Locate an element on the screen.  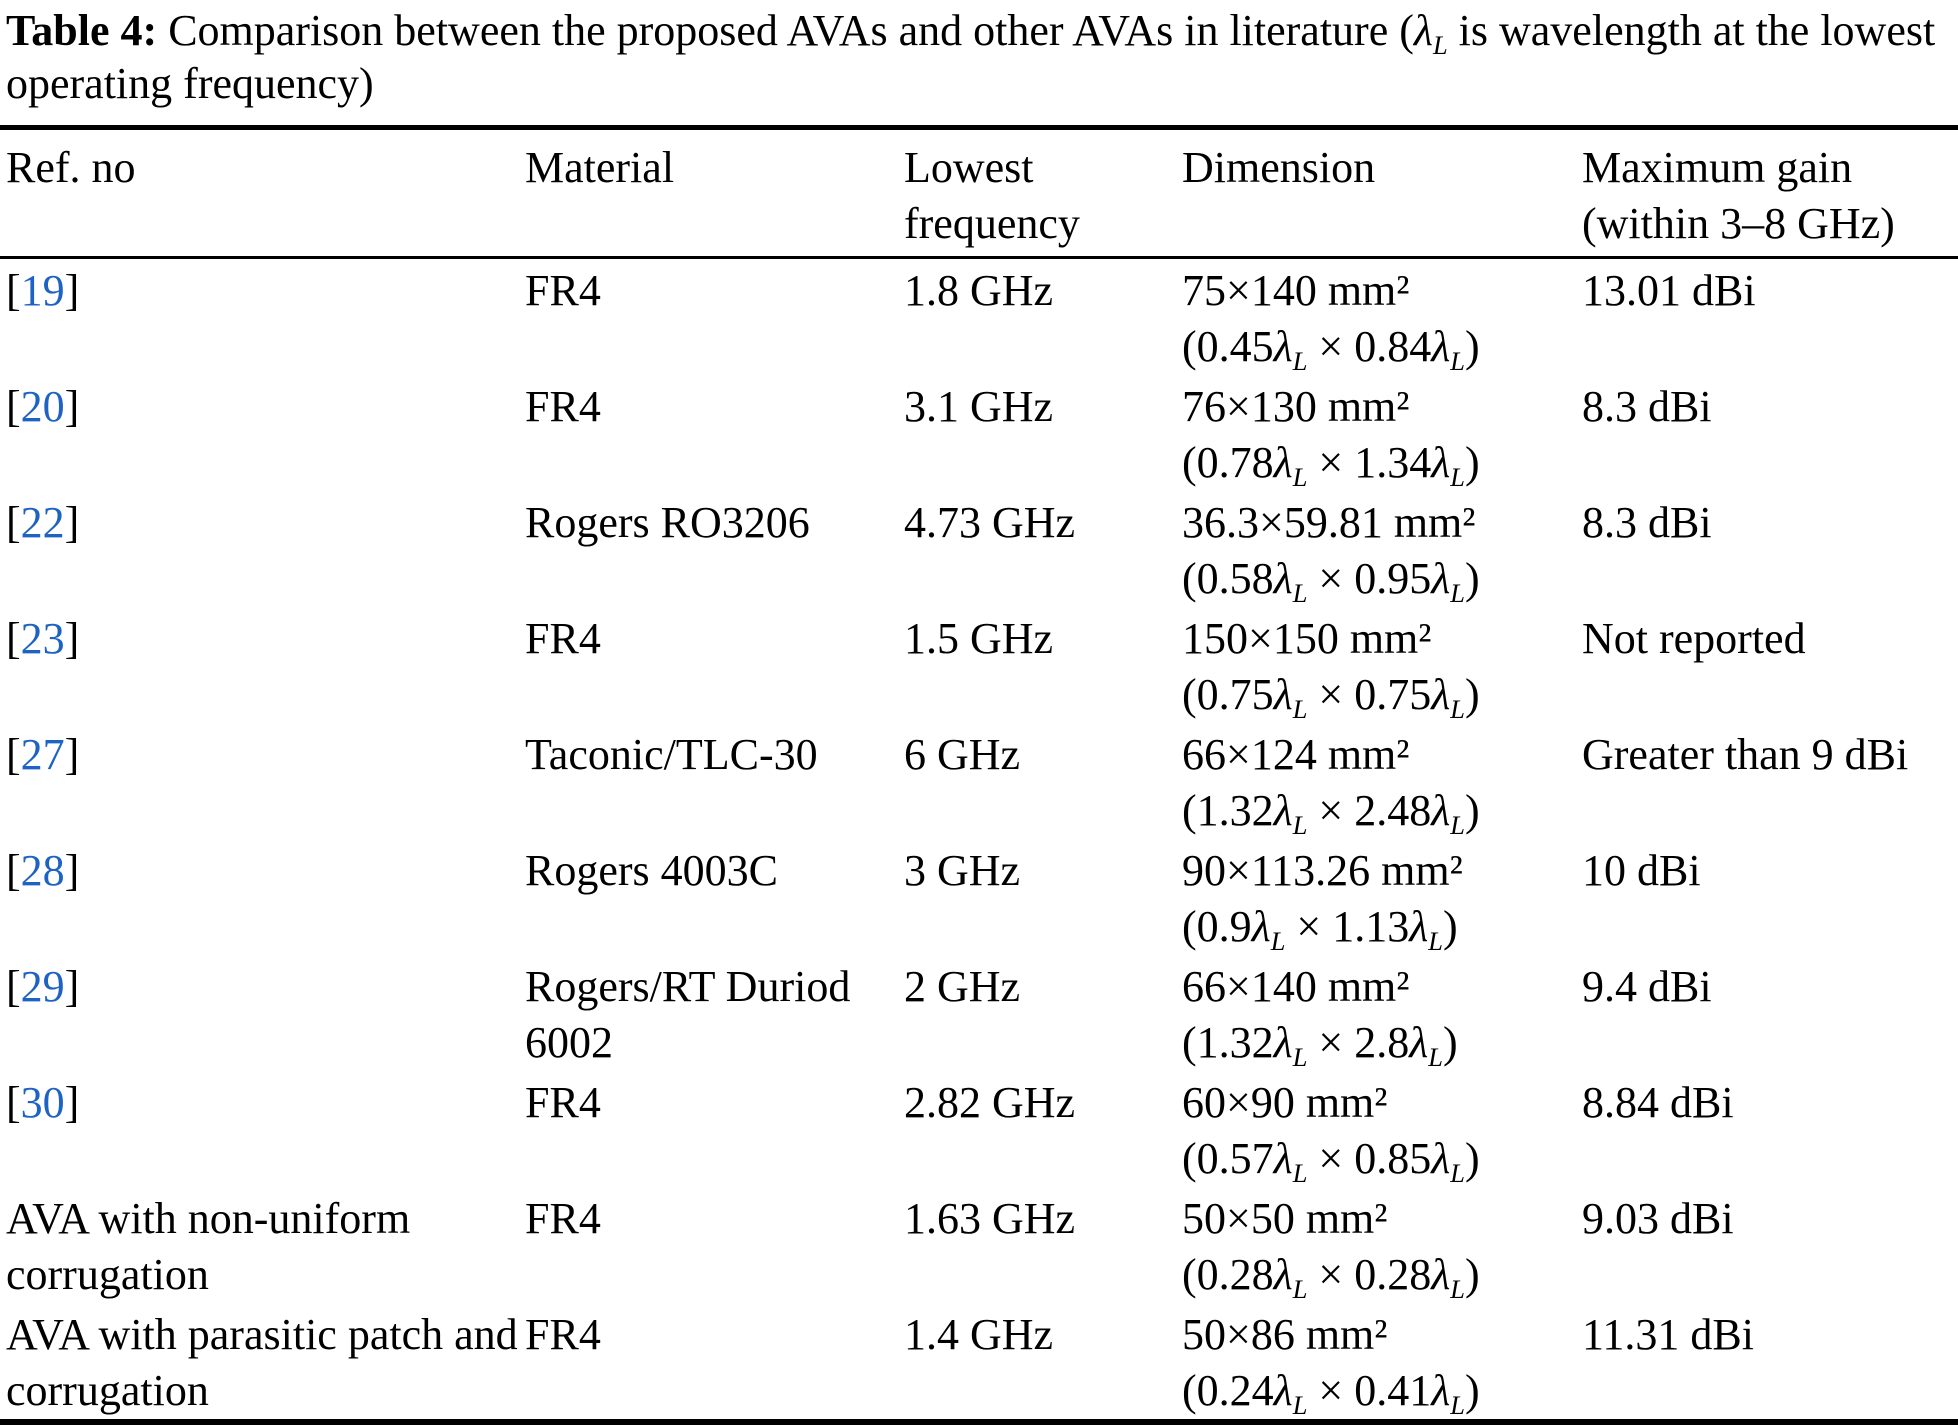
dimension-line2: (1.32λL × 2.8λL) is located at coordinates (1320, 1045).